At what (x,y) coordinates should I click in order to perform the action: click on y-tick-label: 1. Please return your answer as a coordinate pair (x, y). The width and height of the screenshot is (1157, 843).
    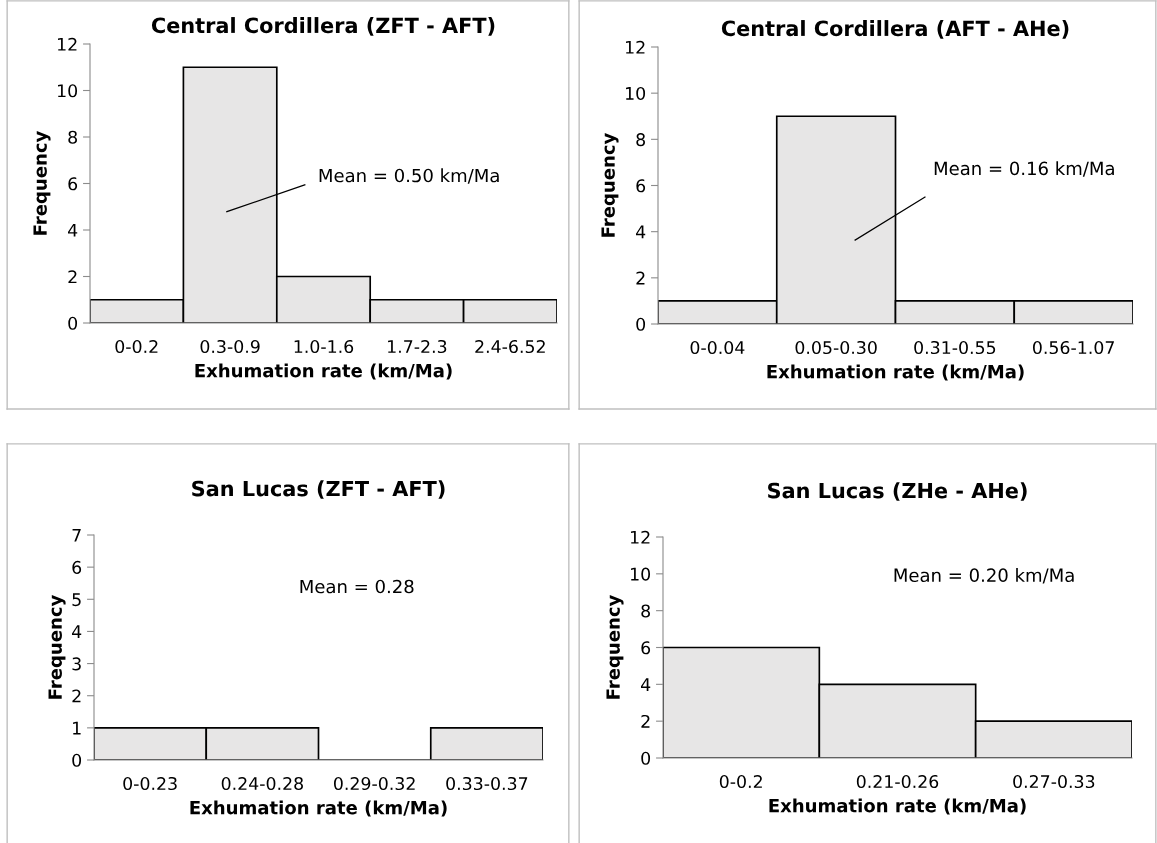
    Looking at the image, I should click on (77, 728).